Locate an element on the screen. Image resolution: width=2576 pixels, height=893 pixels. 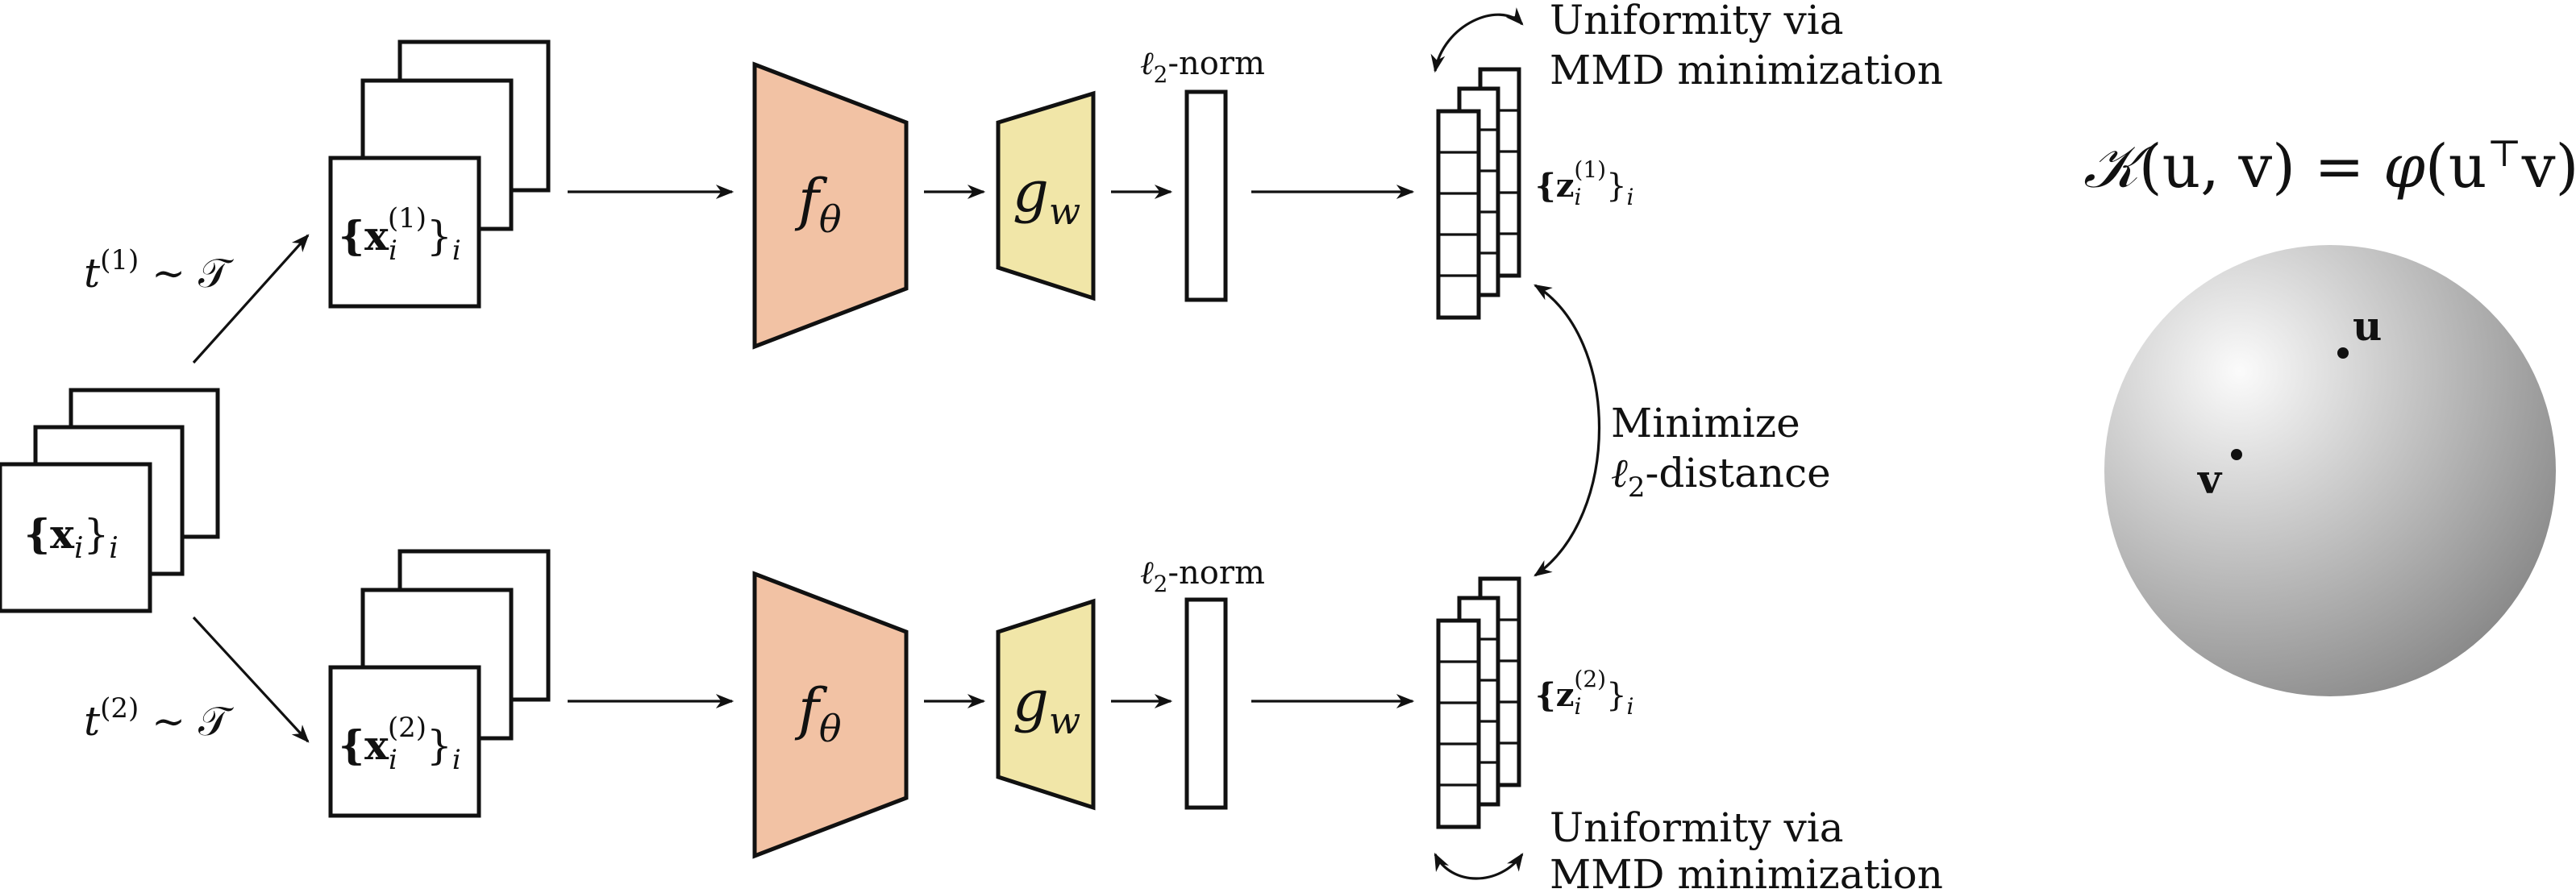
uniformity-arrow-bottom is located at coordinates (1479, 866).